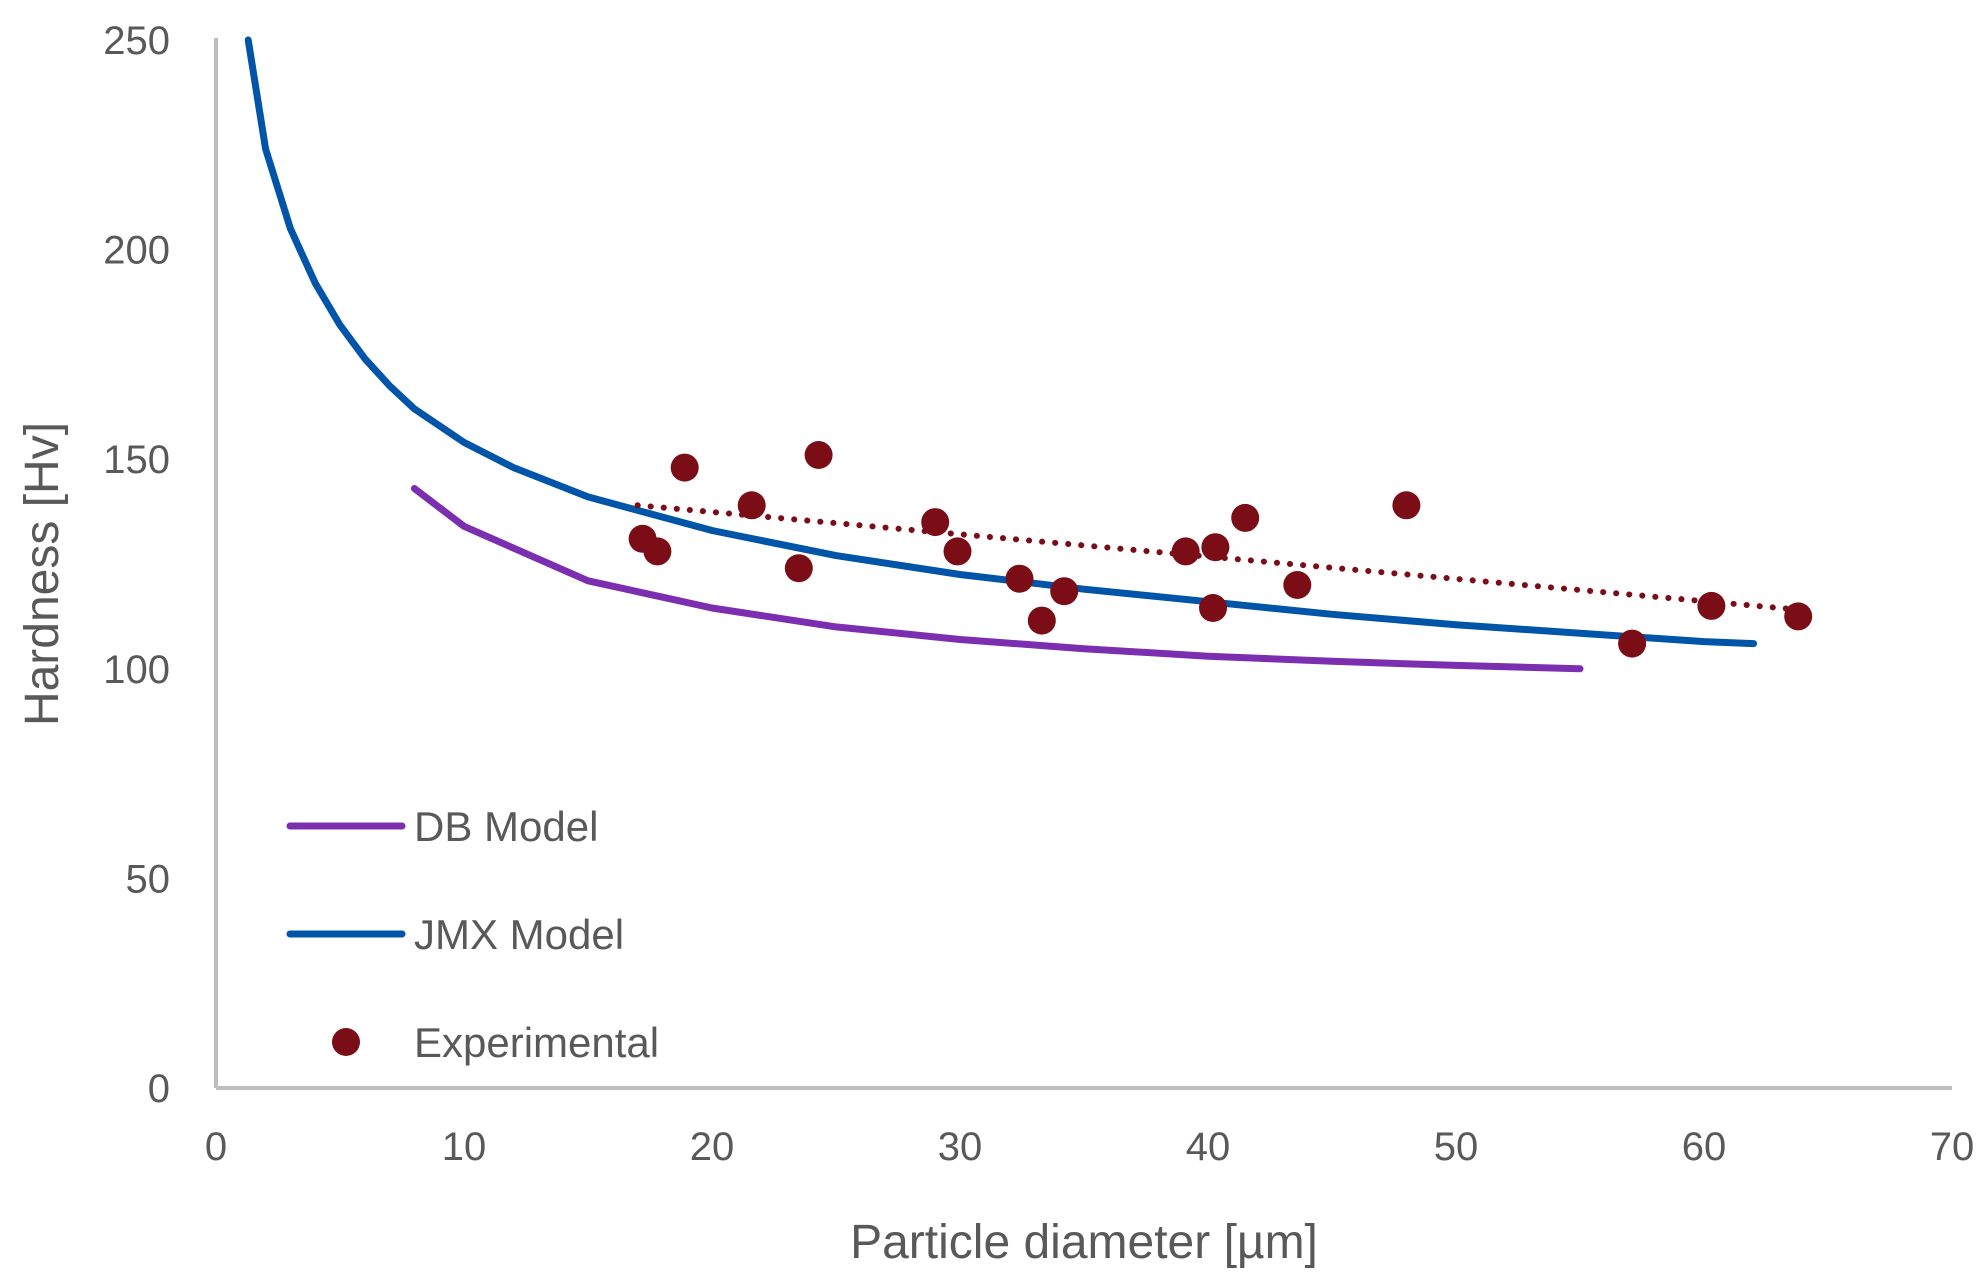 The width and height of the screenshot is (1986, 1280). Describe the element at coordinates (1084, 1242) in the screenshot. I see `x-axis-title: Particle diameter [µm]` at that location.